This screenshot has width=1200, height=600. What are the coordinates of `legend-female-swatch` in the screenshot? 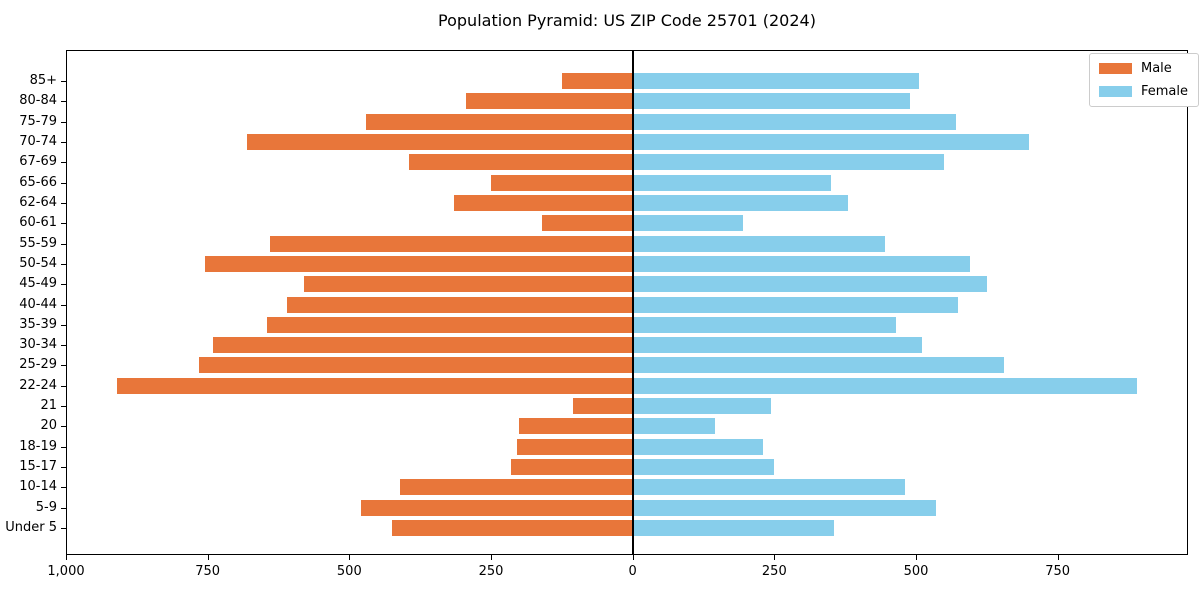 It's located at (1115, 91).